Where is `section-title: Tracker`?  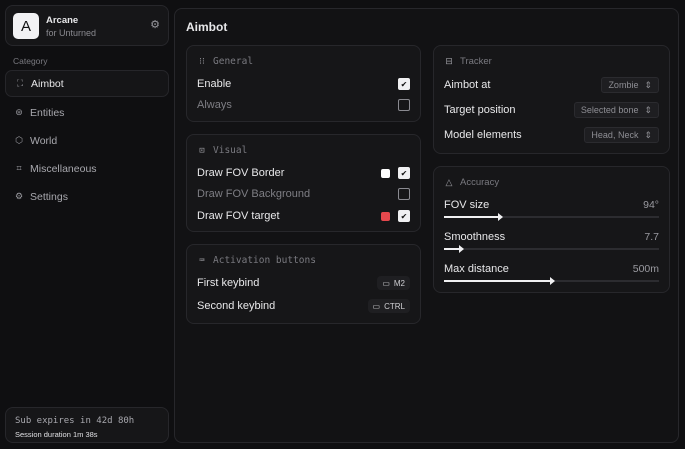 section-title: Tracker is located at coordinates (476, 61).